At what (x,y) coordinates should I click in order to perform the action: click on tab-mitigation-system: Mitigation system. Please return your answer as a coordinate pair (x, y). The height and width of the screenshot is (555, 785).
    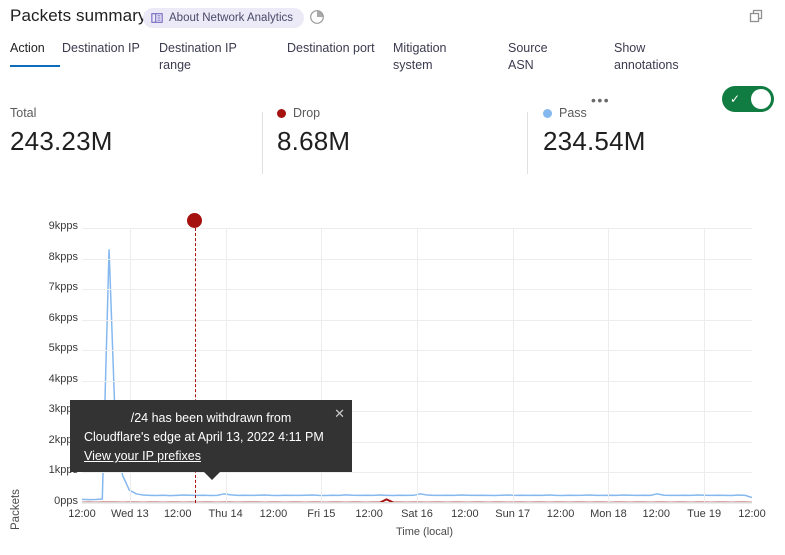
    Looking at the image, I should click on (433, 59).